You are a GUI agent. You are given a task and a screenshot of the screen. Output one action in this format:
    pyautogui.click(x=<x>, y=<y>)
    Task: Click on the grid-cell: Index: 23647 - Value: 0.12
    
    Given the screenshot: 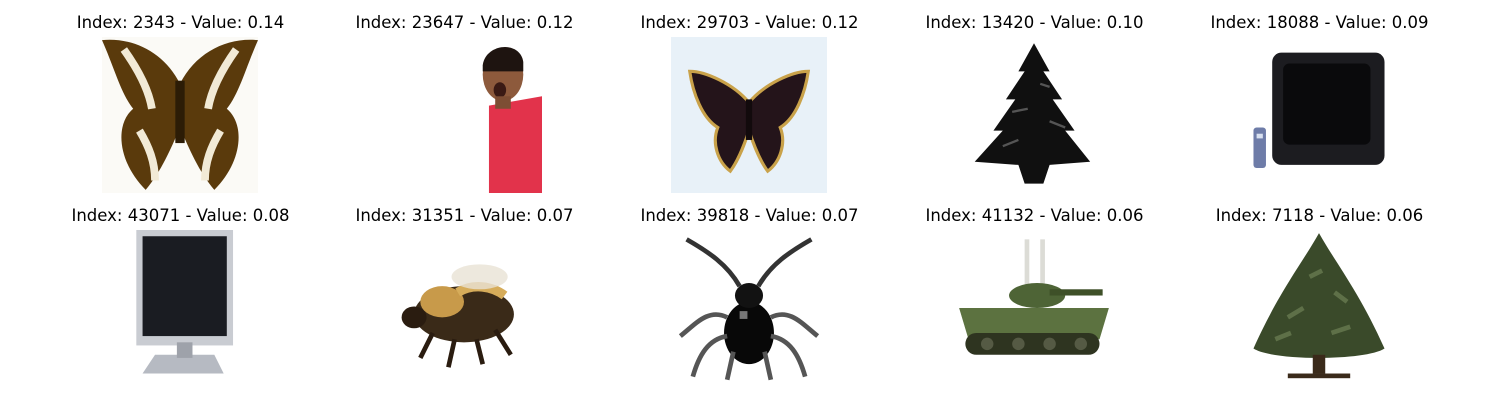 What is the action you would take?
    pyautogui.click(x=464, y=102)
    